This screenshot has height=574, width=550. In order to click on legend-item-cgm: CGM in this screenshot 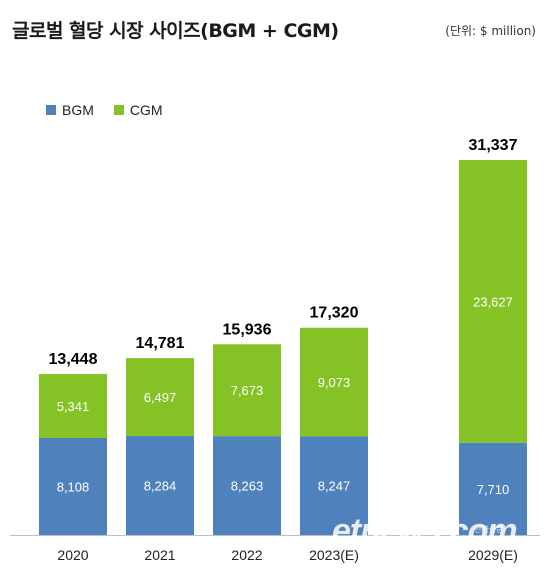, I will do `click(138, 110)`.